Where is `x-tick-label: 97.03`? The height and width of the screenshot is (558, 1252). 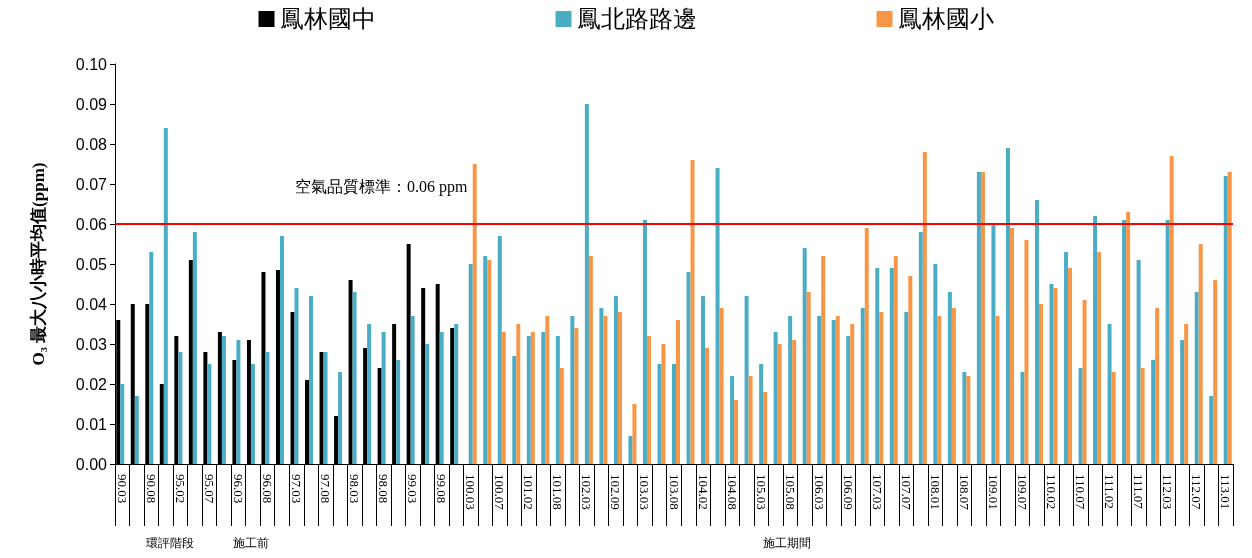 x-tick-label: 97.03 is located at coordinates (296, 489).